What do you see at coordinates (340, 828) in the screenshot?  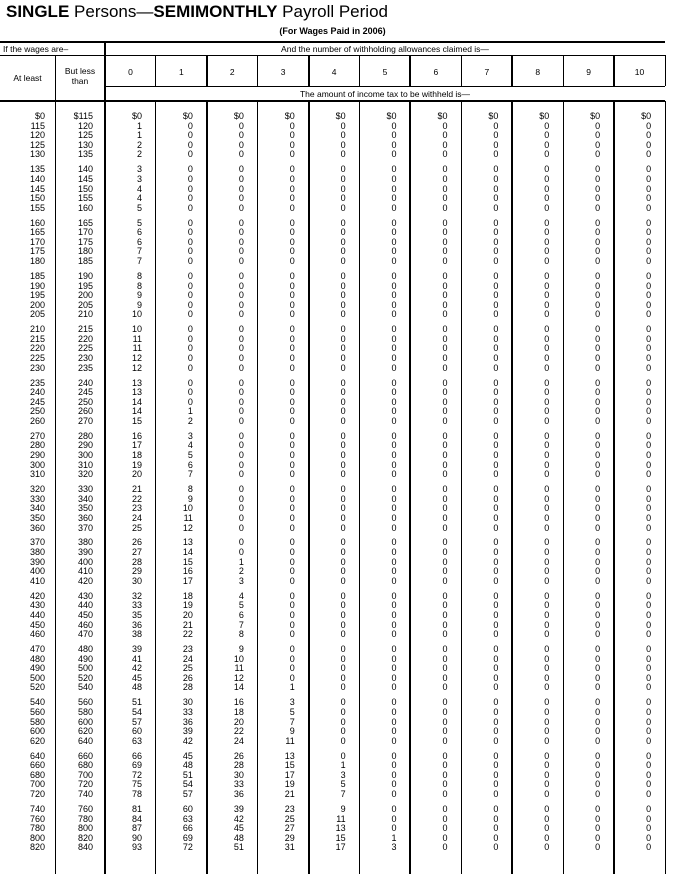 I see `cell-tax-allowance-4: 13` at bounding box center [340, 828].